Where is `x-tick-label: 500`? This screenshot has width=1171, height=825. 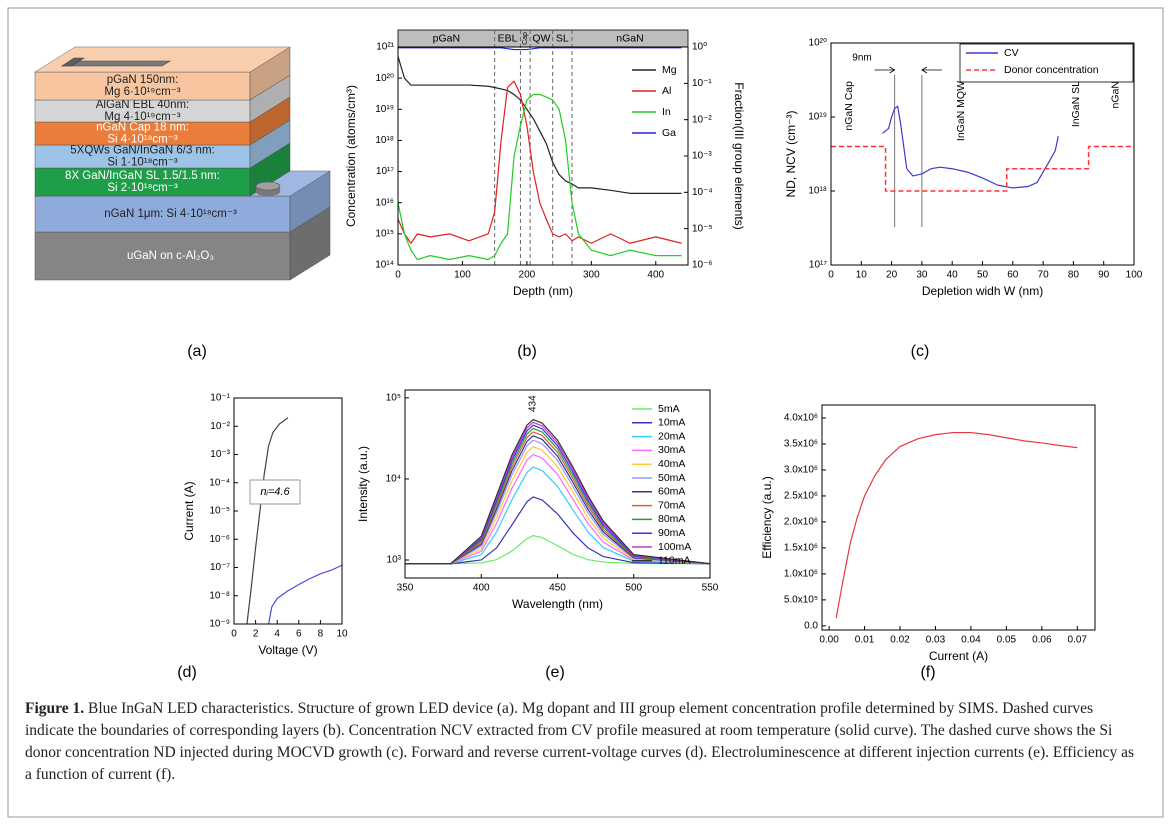 x-tick-label: 500 is located at coordinates (633, 588).